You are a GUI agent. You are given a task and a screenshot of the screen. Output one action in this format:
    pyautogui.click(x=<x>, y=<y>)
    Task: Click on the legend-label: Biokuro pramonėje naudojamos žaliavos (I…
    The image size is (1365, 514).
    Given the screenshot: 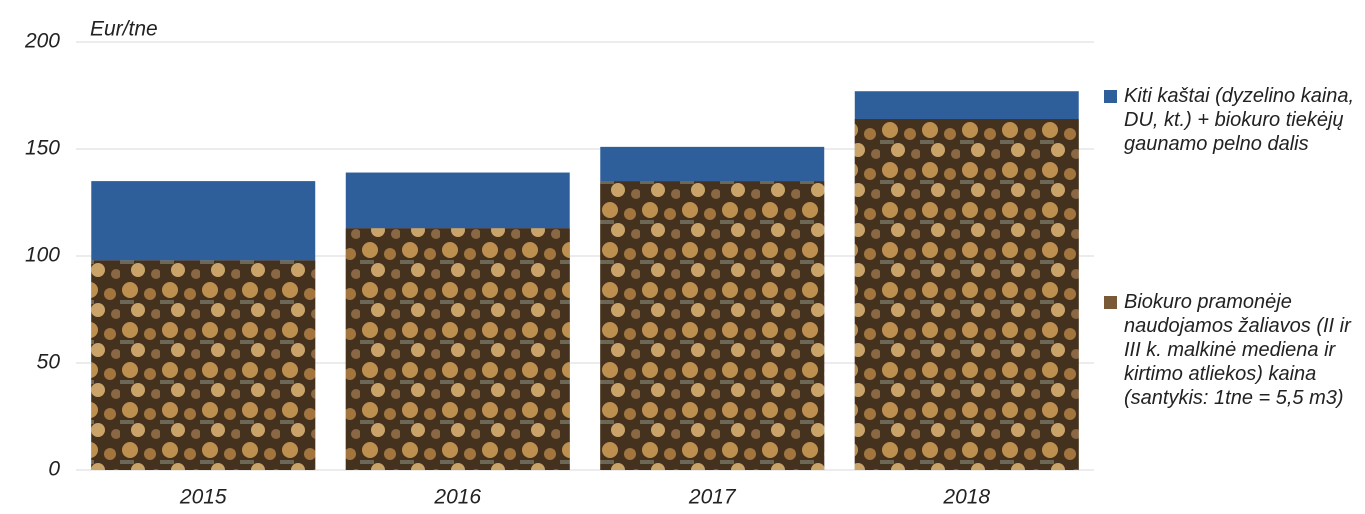 What is the action you would take?
    pyautogui.click(x=1237, y=350)
    